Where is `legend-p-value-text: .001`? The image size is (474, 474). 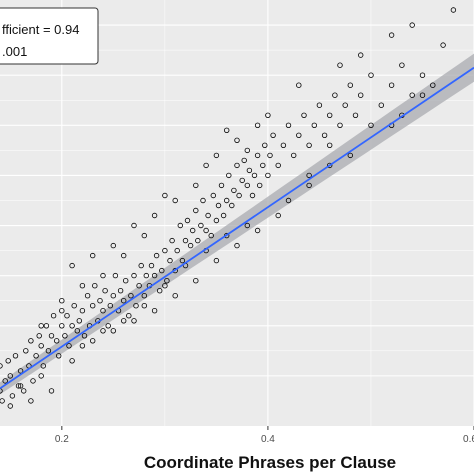
legend-p-value-text: .001 is located at coordinates (14, 51).